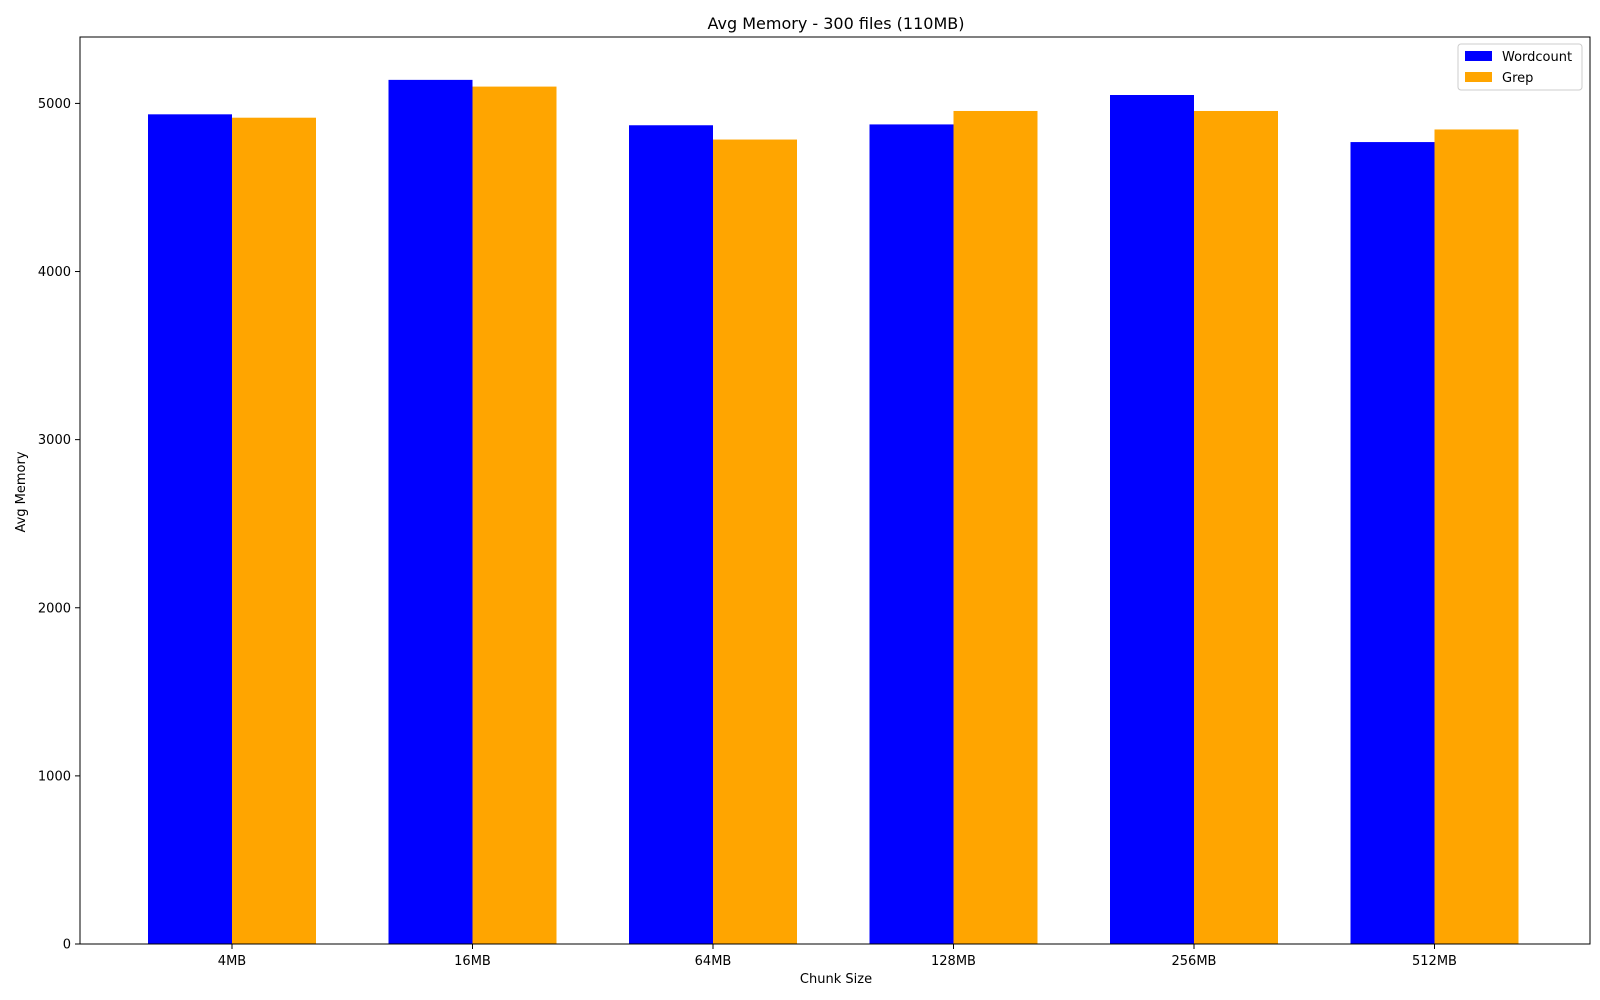  Describe the element at coordinates (54, 104) in the screenshot. I see `y-tick-label: 5000` at that location.